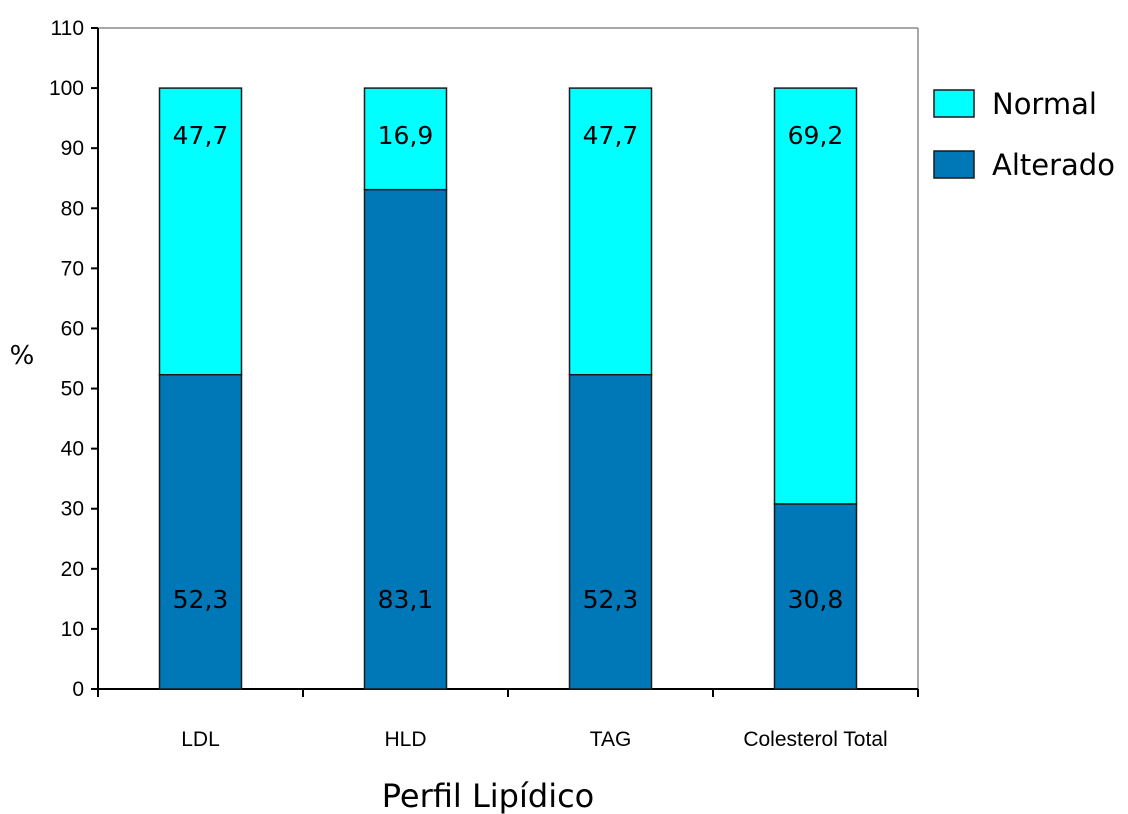  What do you see at coordinates (200, 531) in the screenshot?
I see `bar-alterado-ldl` at bounding box center [200, 531].